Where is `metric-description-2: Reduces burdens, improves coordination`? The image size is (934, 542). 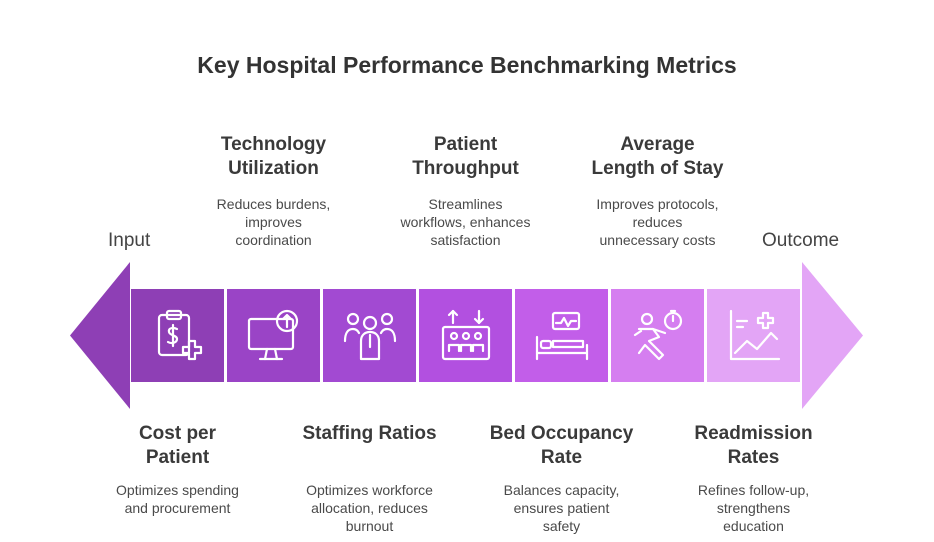
metric-description-2: Reduces burdens, improves coordination is located at coordinates (274, 222).